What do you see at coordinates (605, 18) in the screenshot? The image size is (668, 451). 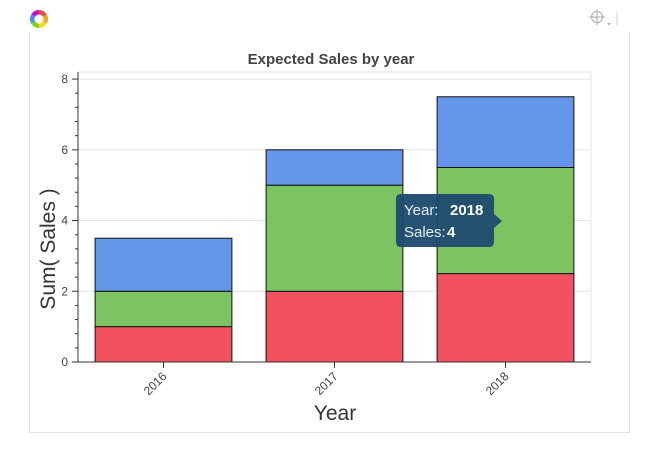 I see `crosshair-tool-icon` at bounding box center [605, 18].